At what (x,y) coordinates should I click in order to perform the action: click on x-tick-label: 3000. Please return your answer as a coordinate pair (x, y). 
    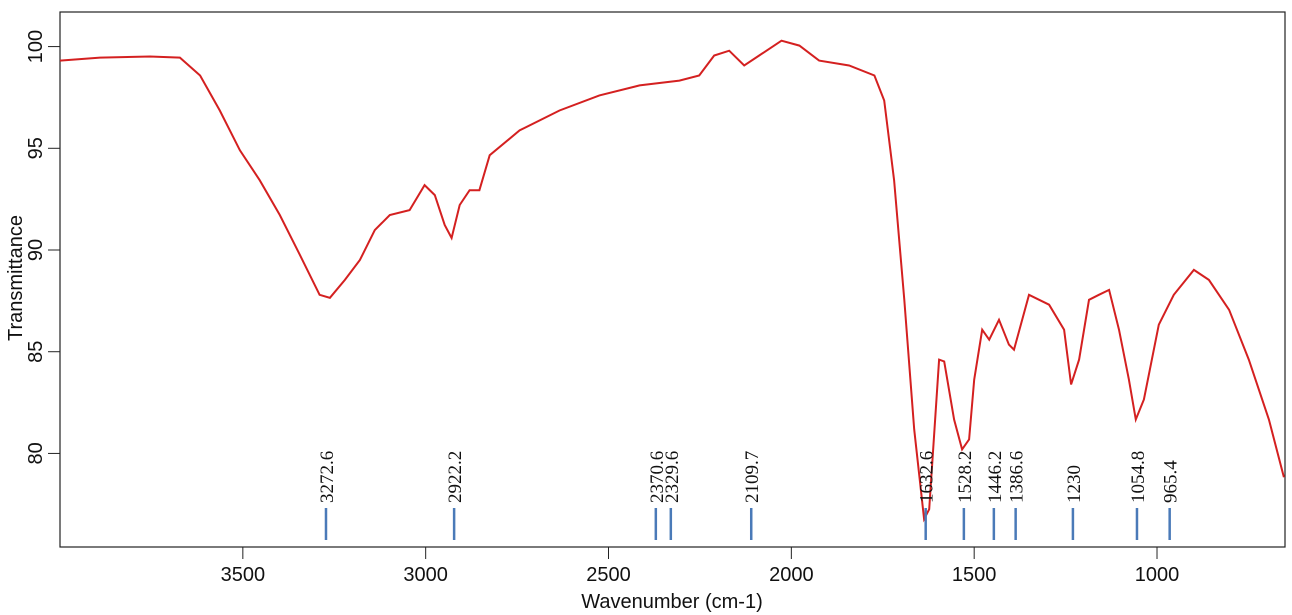
    Looking at the image, I should click on (425, 575).